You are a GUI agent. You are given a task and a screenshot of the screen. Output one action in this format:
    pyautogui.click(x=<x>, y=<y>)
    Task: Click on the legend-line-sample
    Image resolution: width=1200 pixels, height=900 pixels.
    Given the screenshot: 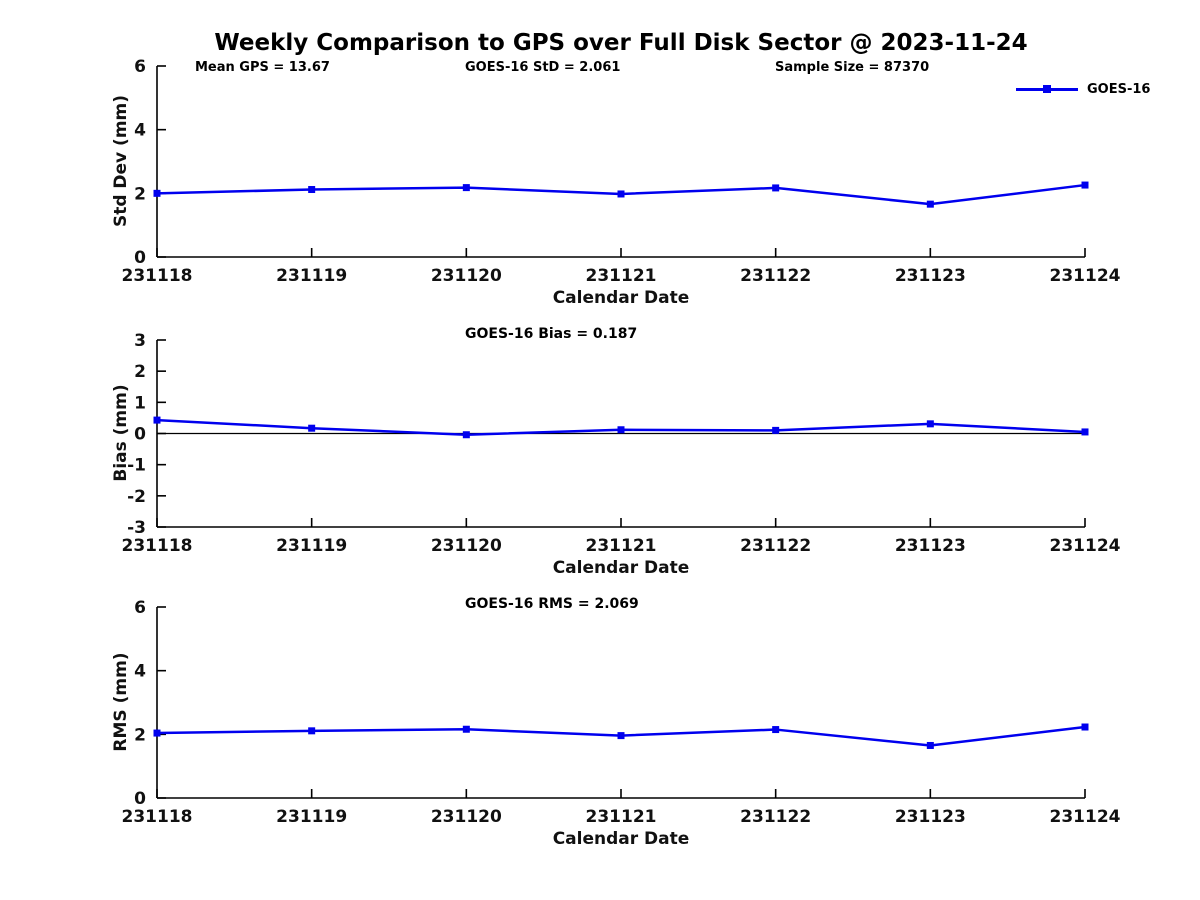 What is the action you would take?
    pyautogui.click(x=1047, y=89)
    